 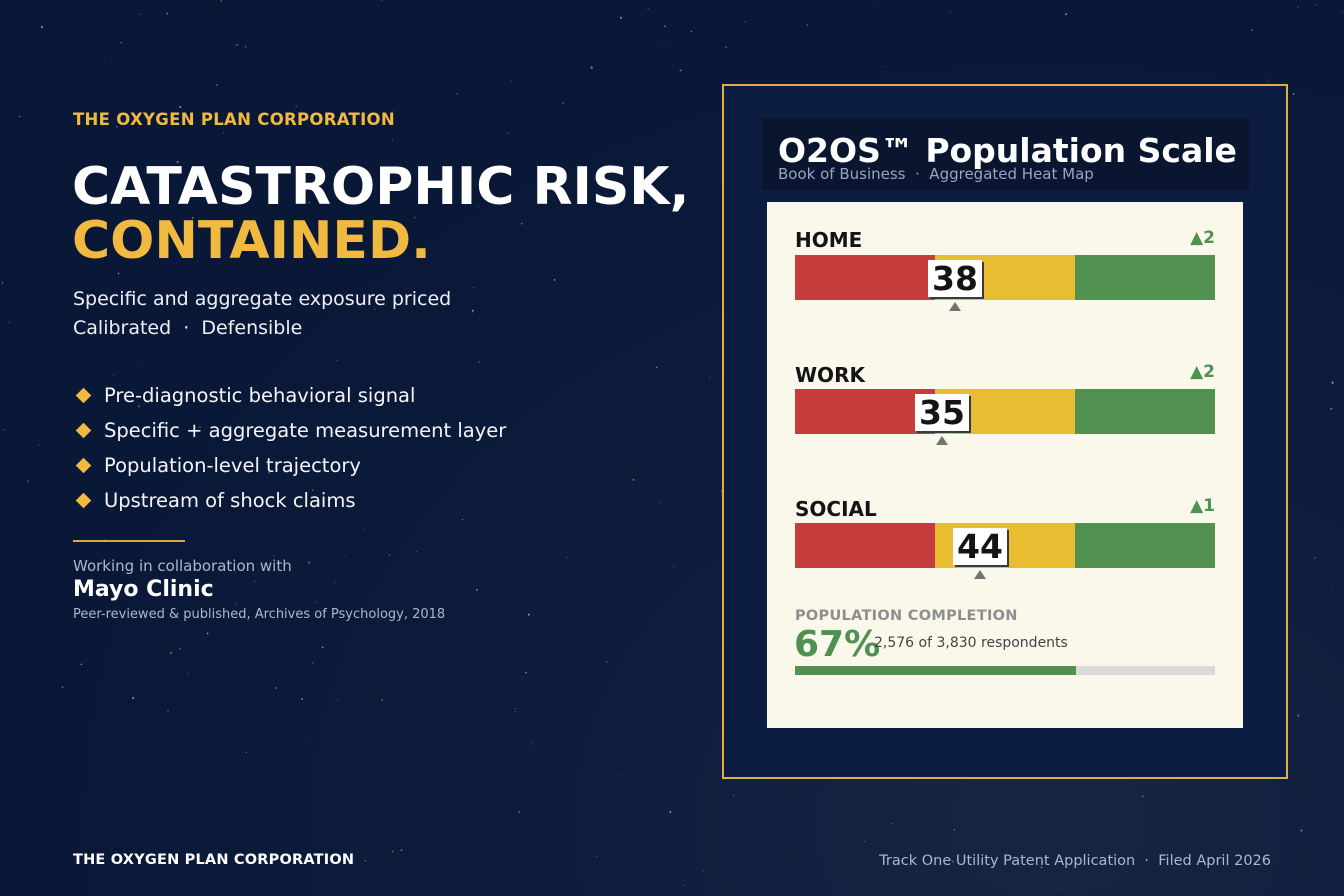 I want to click on brand-eyebrow: THE OXYGEN PLAN CORPORATION, so click(x=234, y=119).